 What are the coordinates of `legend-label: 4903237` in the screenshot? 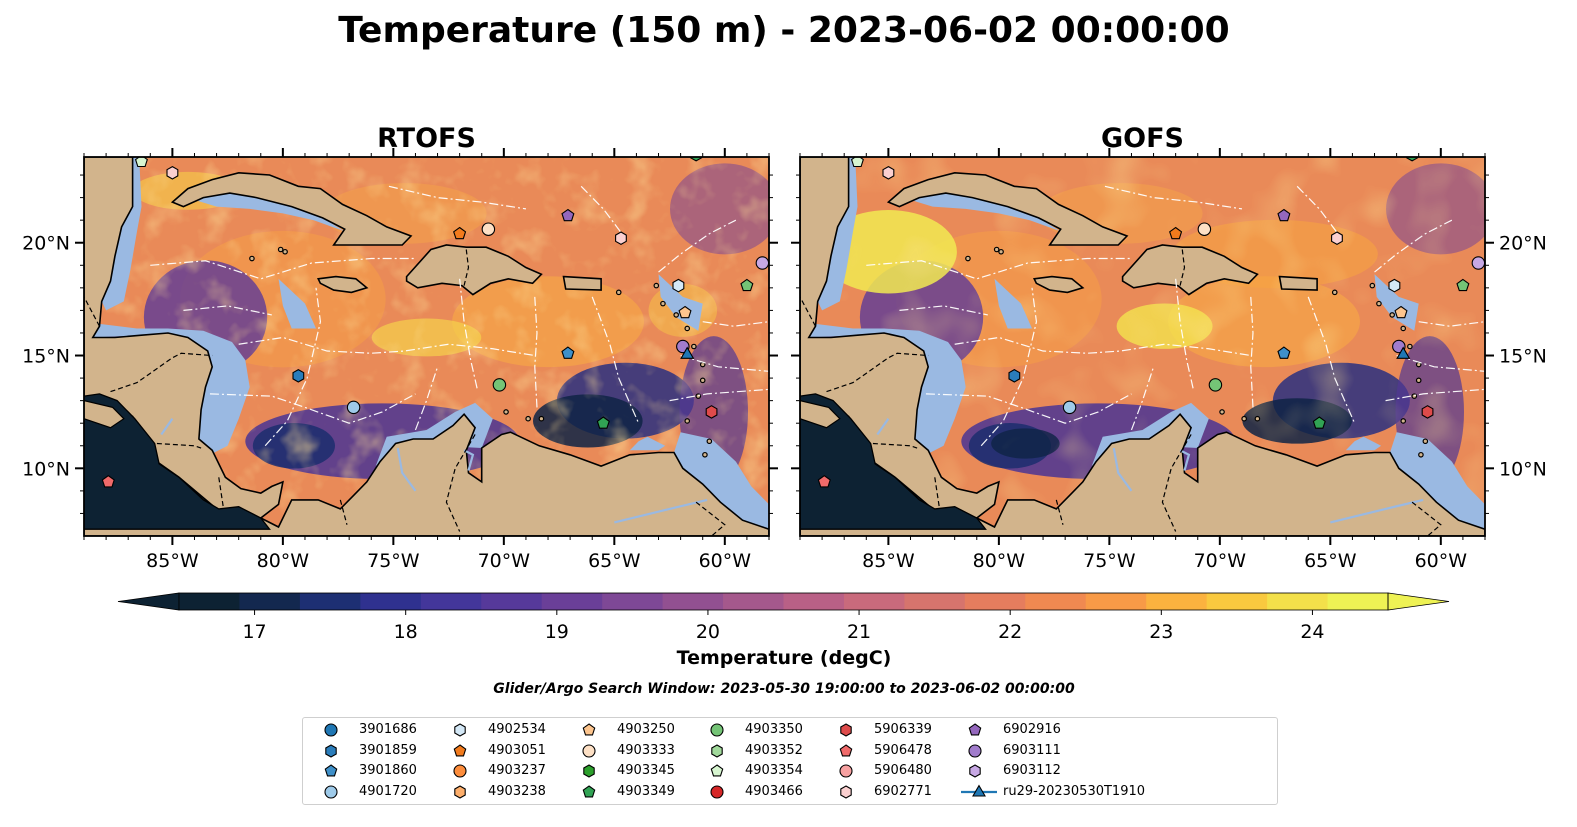 It's located at (517, 770).